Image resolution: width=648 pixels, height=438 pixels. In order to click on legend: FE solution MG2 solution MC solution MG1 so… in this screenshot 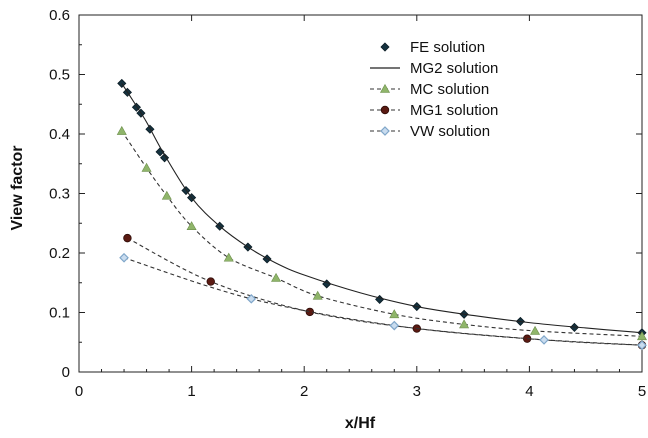, I will do `click(434, 89)`.